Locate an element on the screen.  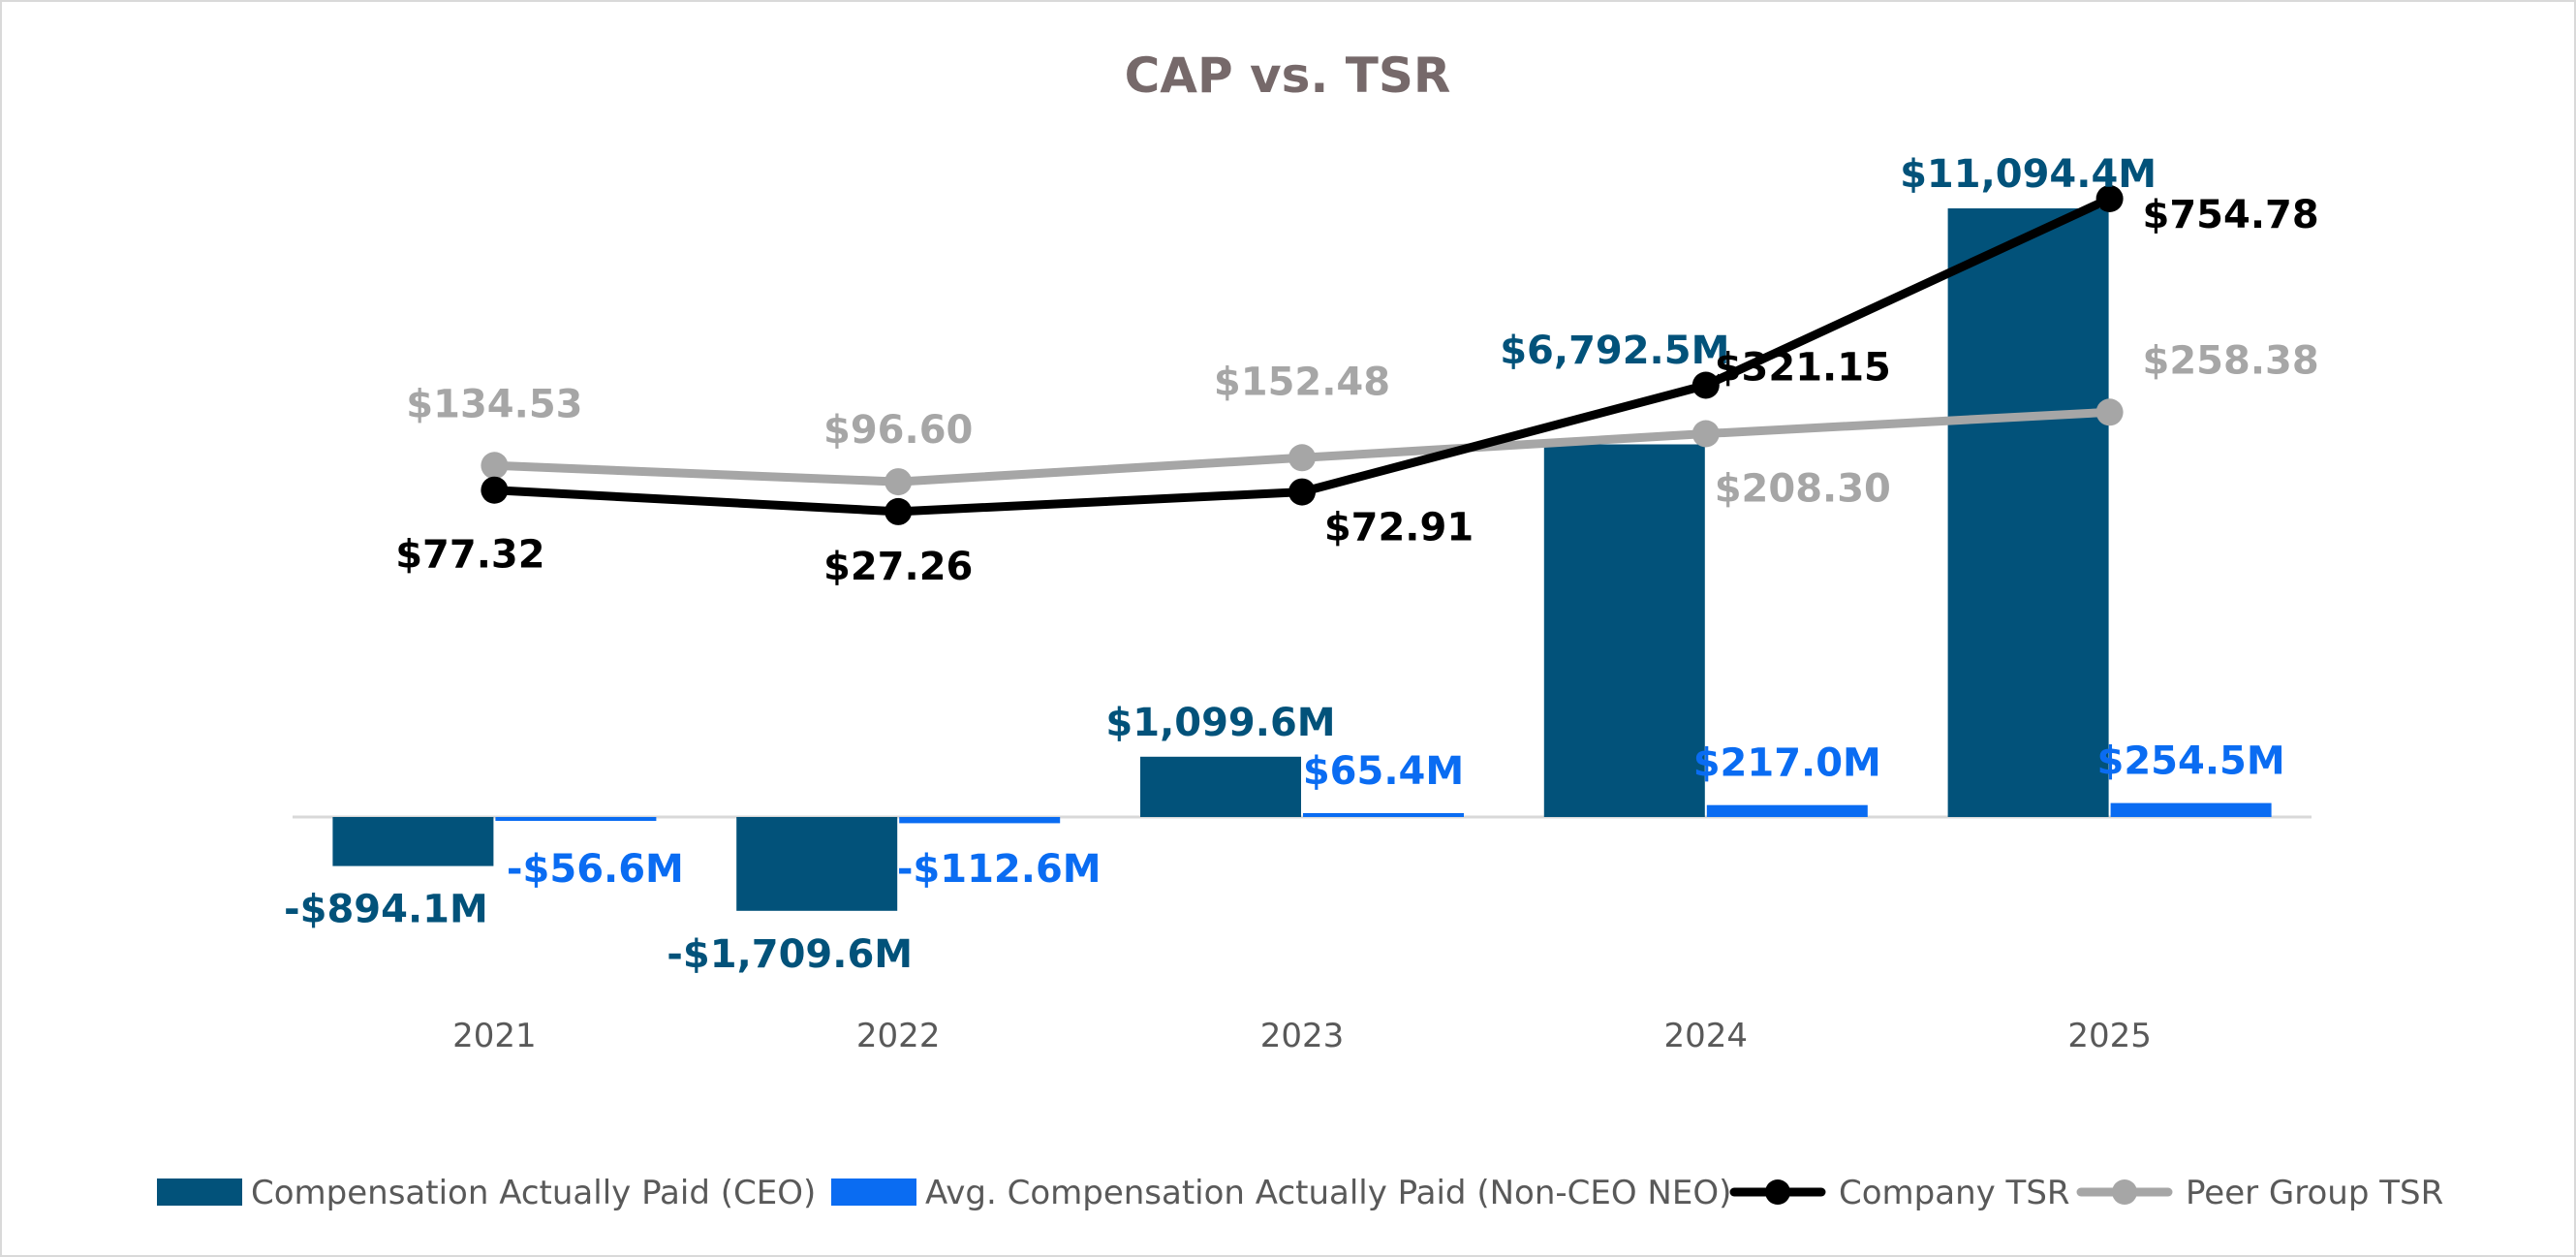
data-label-peer-tsr-2025: $258.38 is located at coordinates (2231, 360).